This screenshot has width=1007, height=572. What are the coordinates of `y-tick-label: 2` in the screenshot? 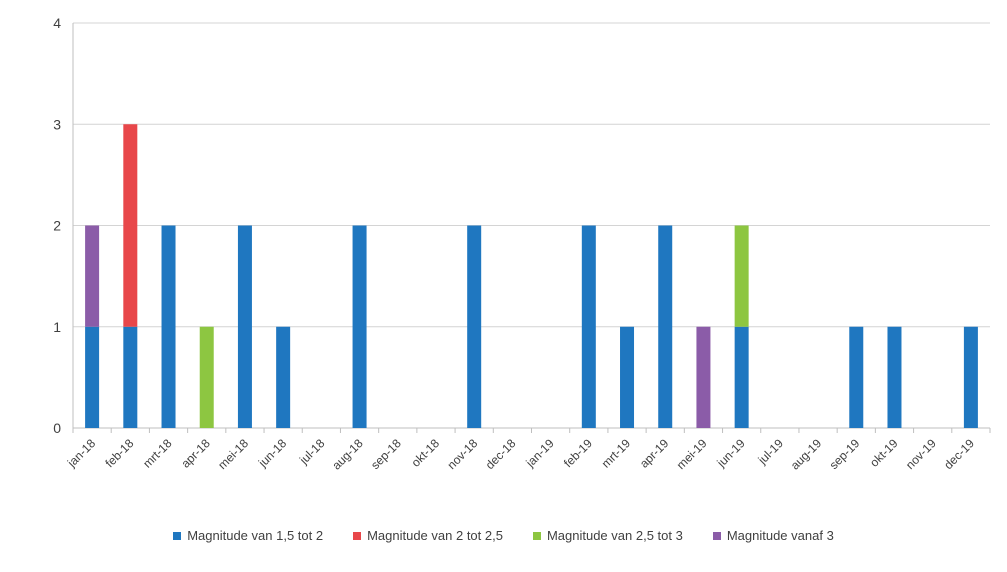 It's located at (57, 226).